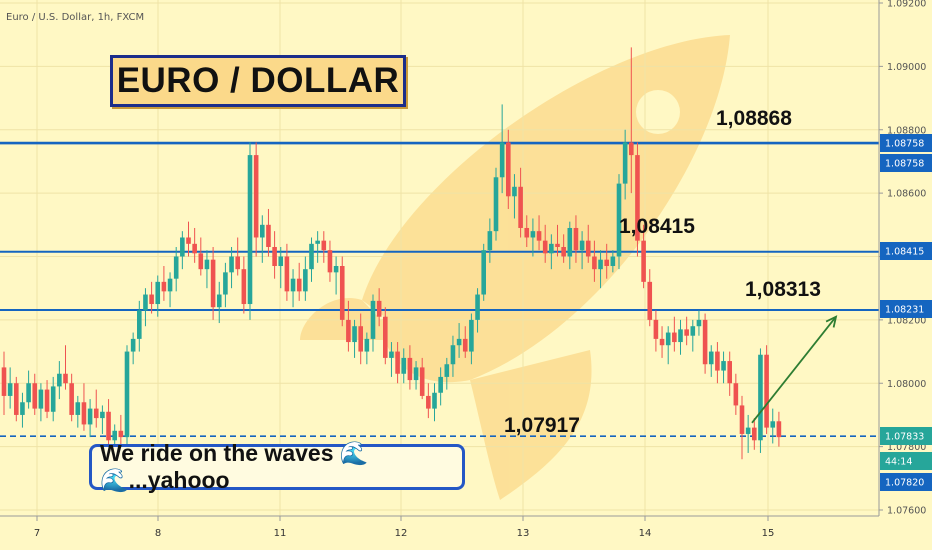 The height and width of the screenshot is (550, 932). What do you see at coordinates (831, 321) in the screenshot?
I see `trend-arrow-head` at bounding box center [831, 321].